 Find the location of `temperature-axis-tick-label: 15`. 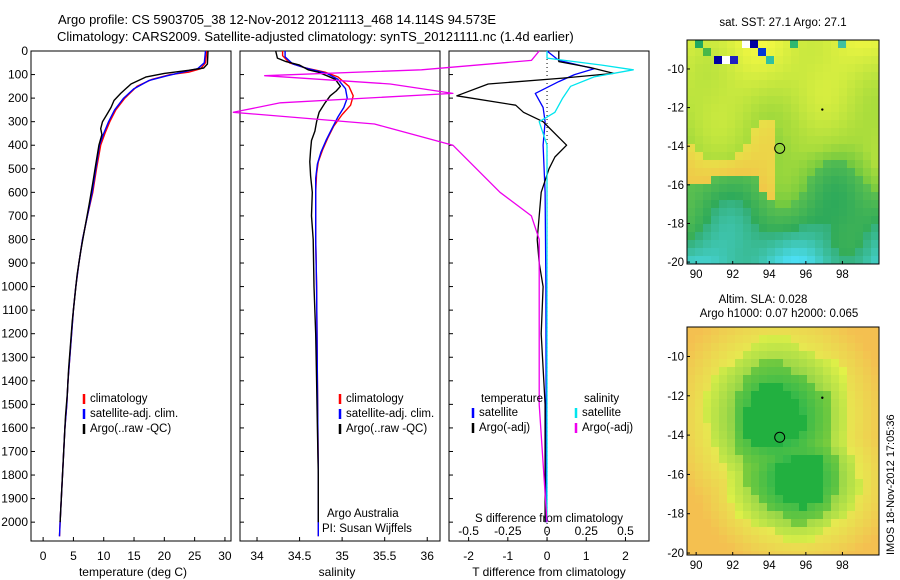

temperature-axis-tick-label: 15 is located at coordinates (134, 556).